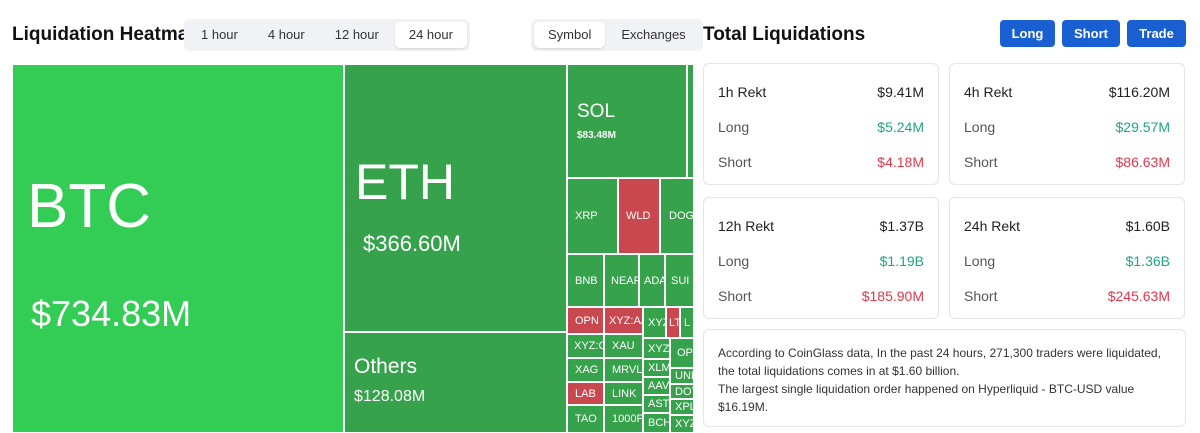  I want to click on card-4h-short-label: Short, so click(981, 162).